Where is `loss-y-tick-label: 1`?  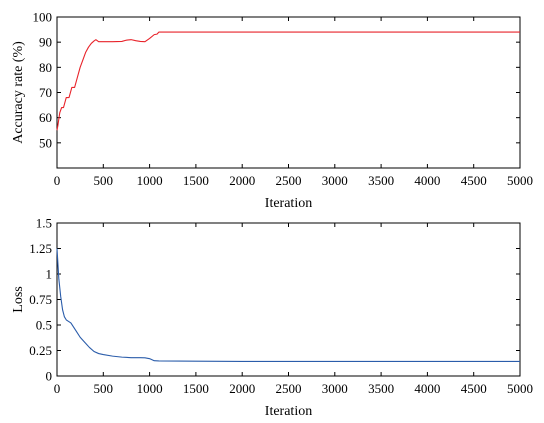
loss-y-tick-label: 1 is located at coordinates (49, 274).